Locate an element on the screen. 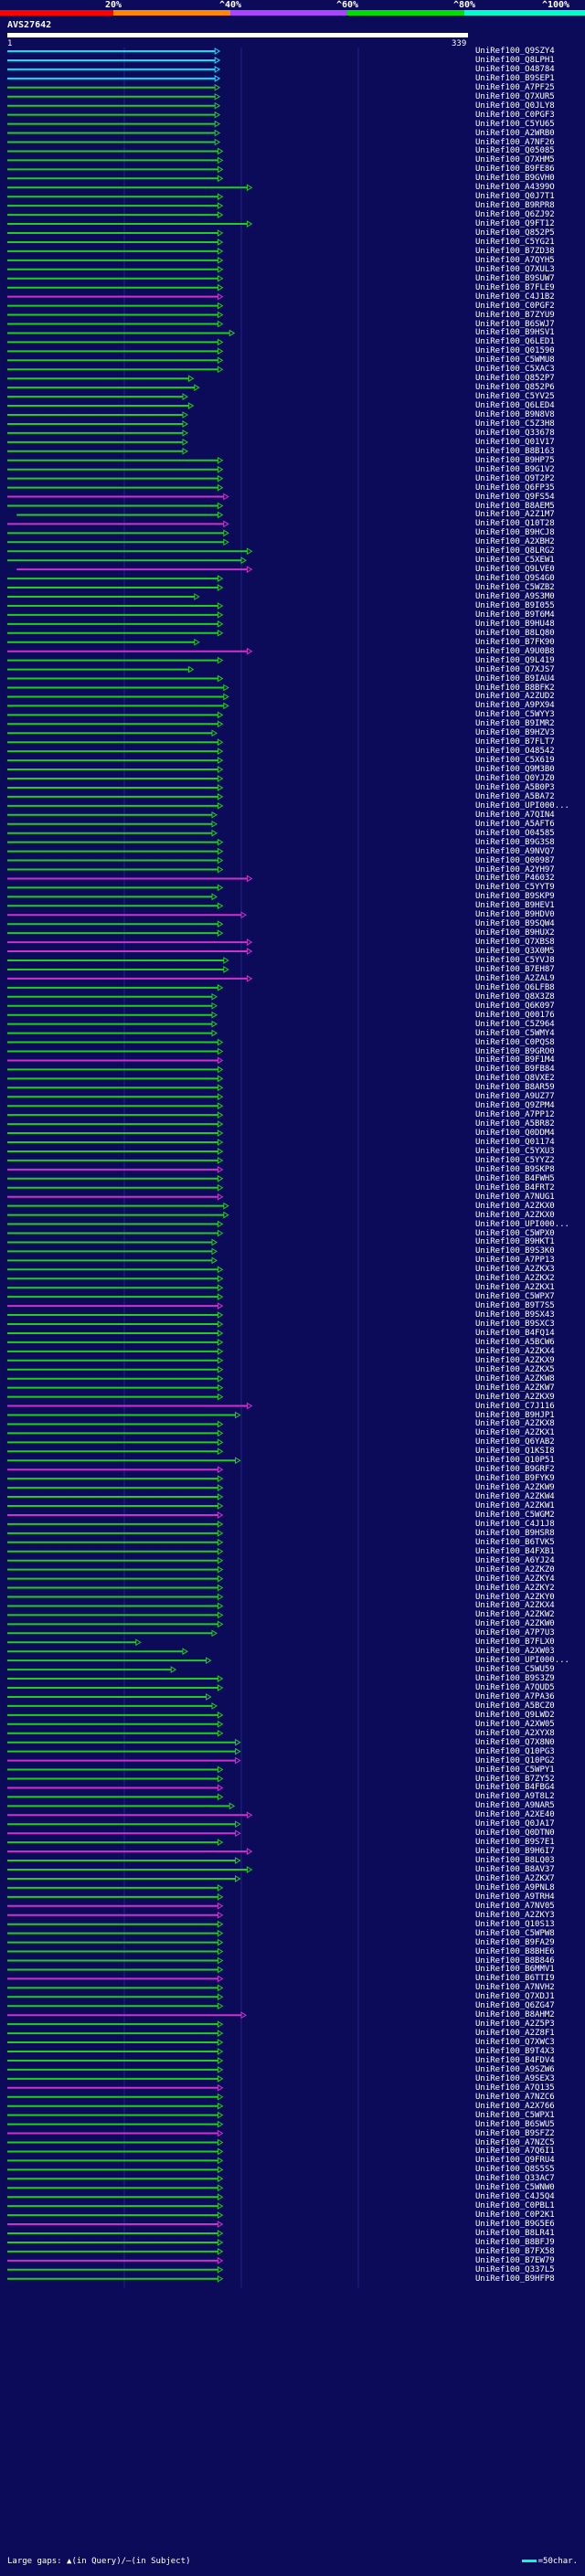  hit-label: UniRef100_Q7XBS8 is located at coordinates (515, 943).